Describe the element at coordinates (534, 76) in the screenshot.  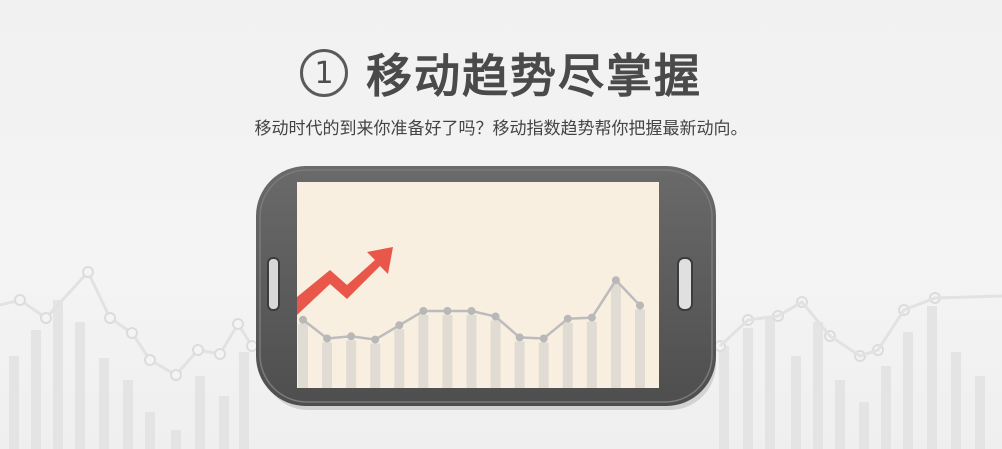
I see `page-title: 移动趋势尽掌握` at that location.